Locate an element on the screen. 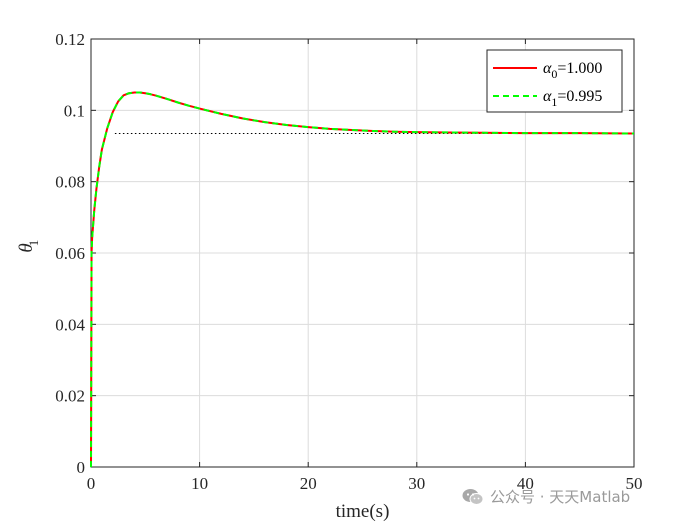 Image resolution: width=700 pixels, height=525 pixels. y-tick-labels: 0 0.02 0.04 0.06 0.08 0.1 0.12 is located at coordinates (70, 253).